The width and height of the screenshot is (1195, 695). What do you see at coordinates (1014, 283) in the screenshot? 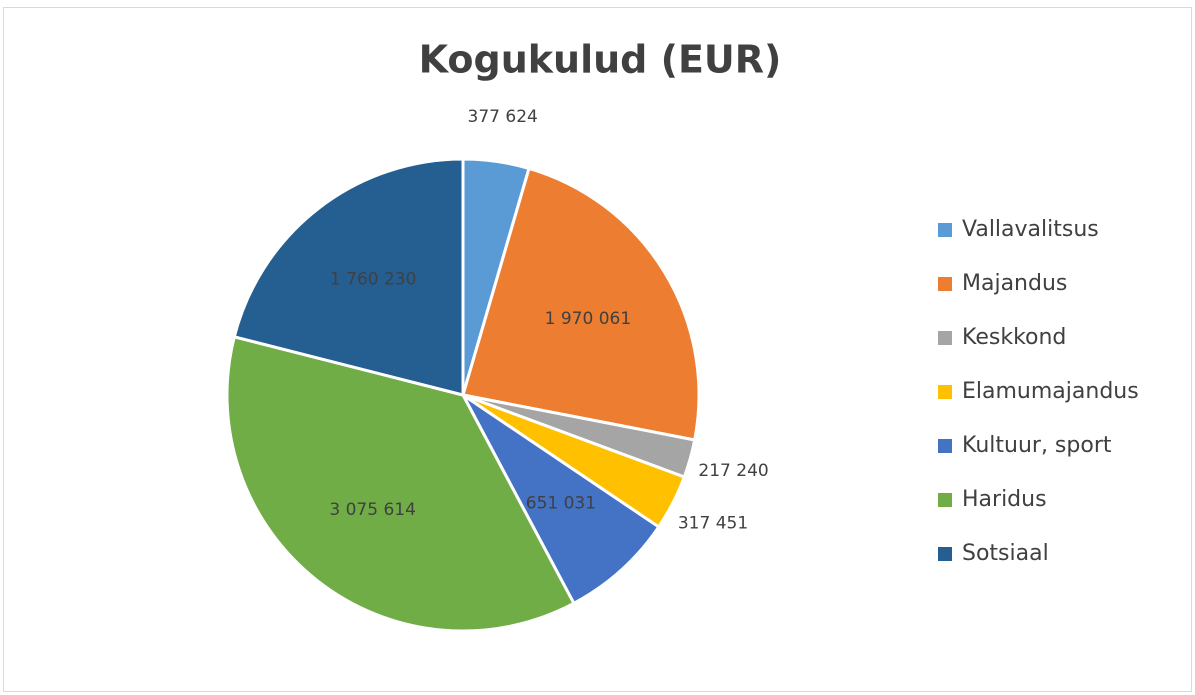
I see `legend-label: Majandus` at bounding box center [1014, 283].